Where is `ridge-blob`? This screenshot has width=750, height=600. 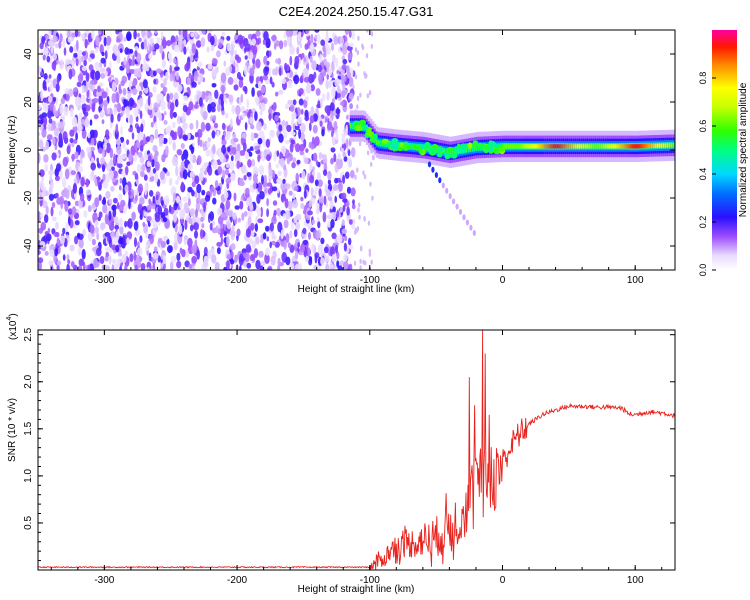
ridge-blob is located at coordinates (502, 149).